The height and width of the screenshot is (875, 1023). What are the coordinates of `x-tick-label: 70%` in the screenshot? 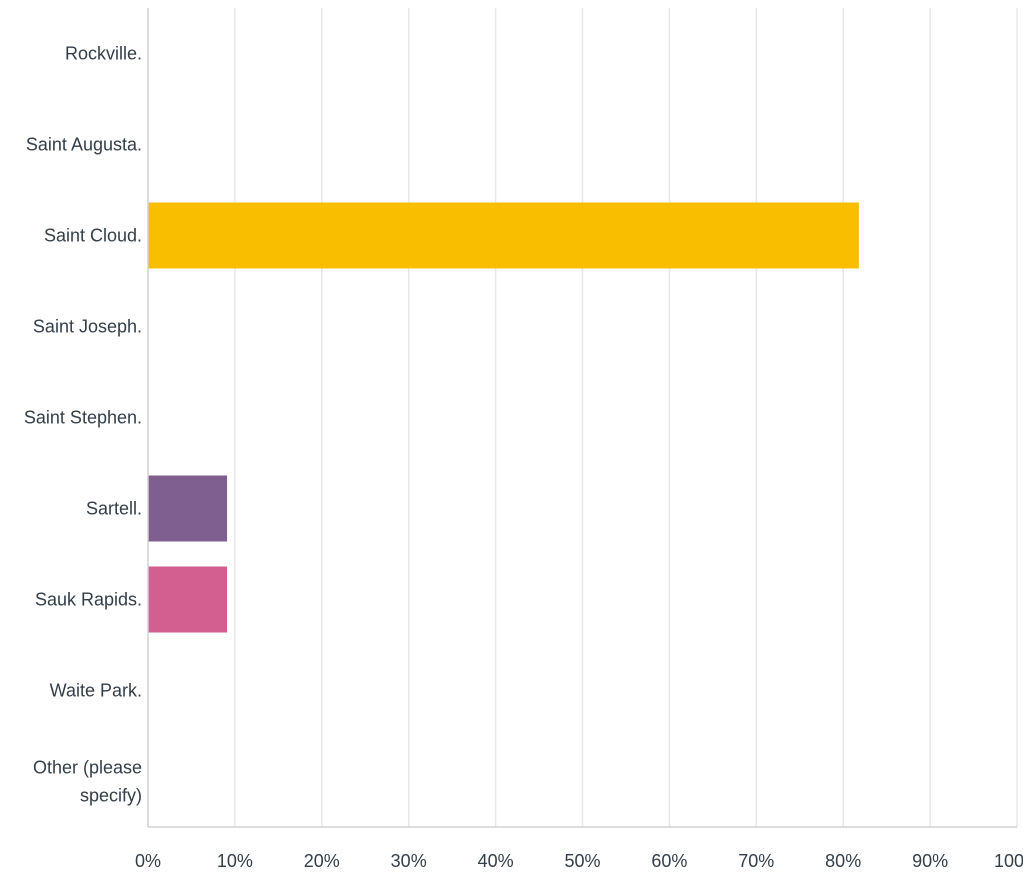 It's located at (756, 861).